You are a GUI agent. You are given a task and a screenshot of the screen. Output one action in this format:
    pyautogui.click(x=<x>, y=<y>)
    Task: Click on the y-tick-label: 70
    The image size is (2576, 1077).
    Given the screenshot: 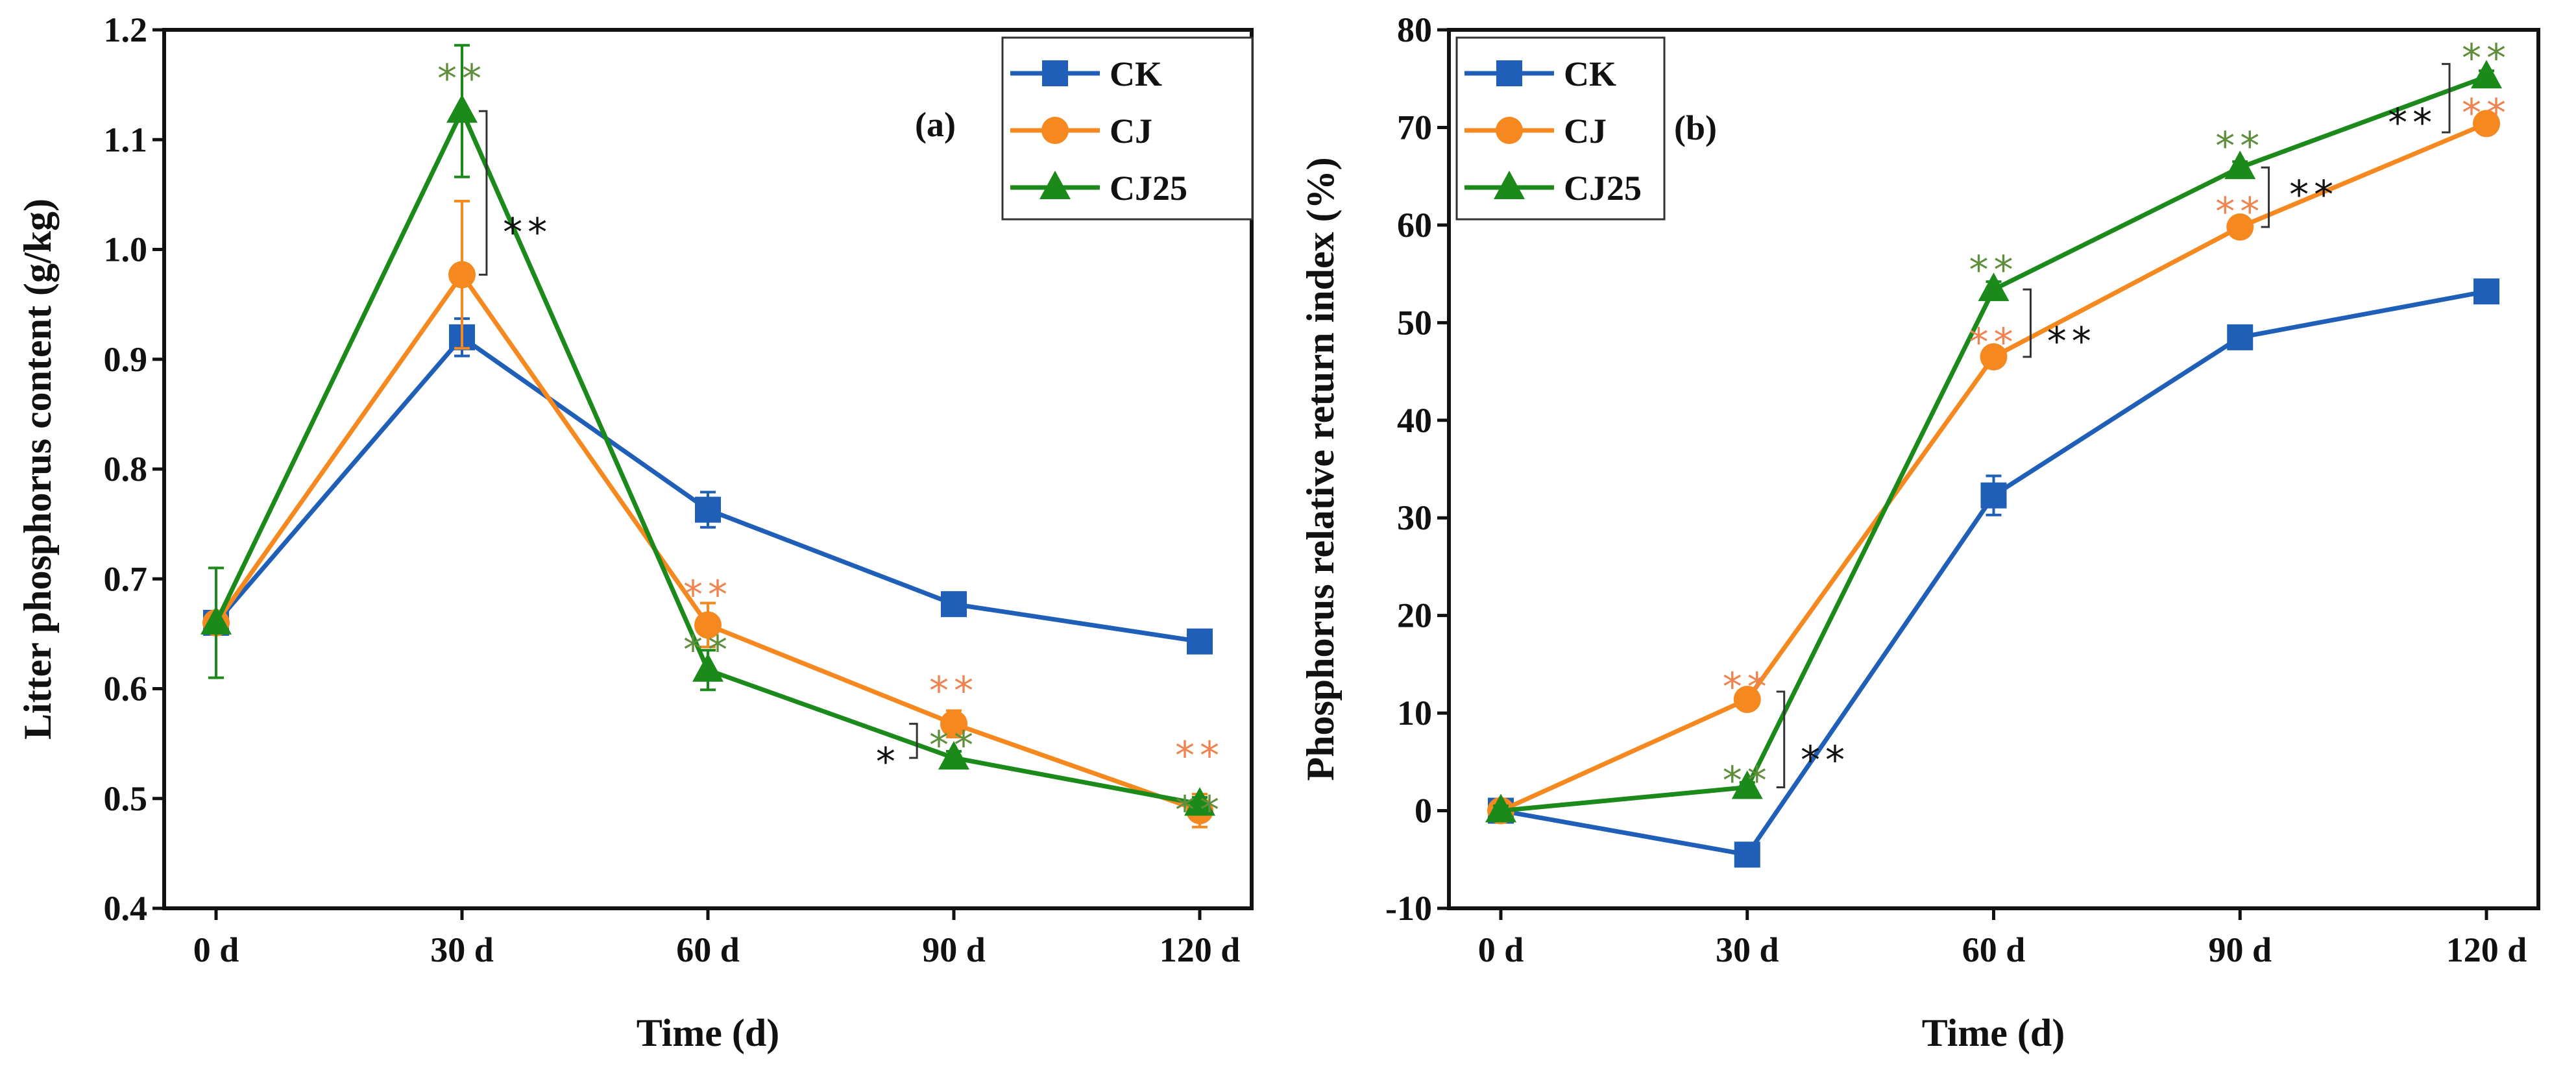 What is the action you would take?
    pyautogui.click(x=1414, y=127)
    